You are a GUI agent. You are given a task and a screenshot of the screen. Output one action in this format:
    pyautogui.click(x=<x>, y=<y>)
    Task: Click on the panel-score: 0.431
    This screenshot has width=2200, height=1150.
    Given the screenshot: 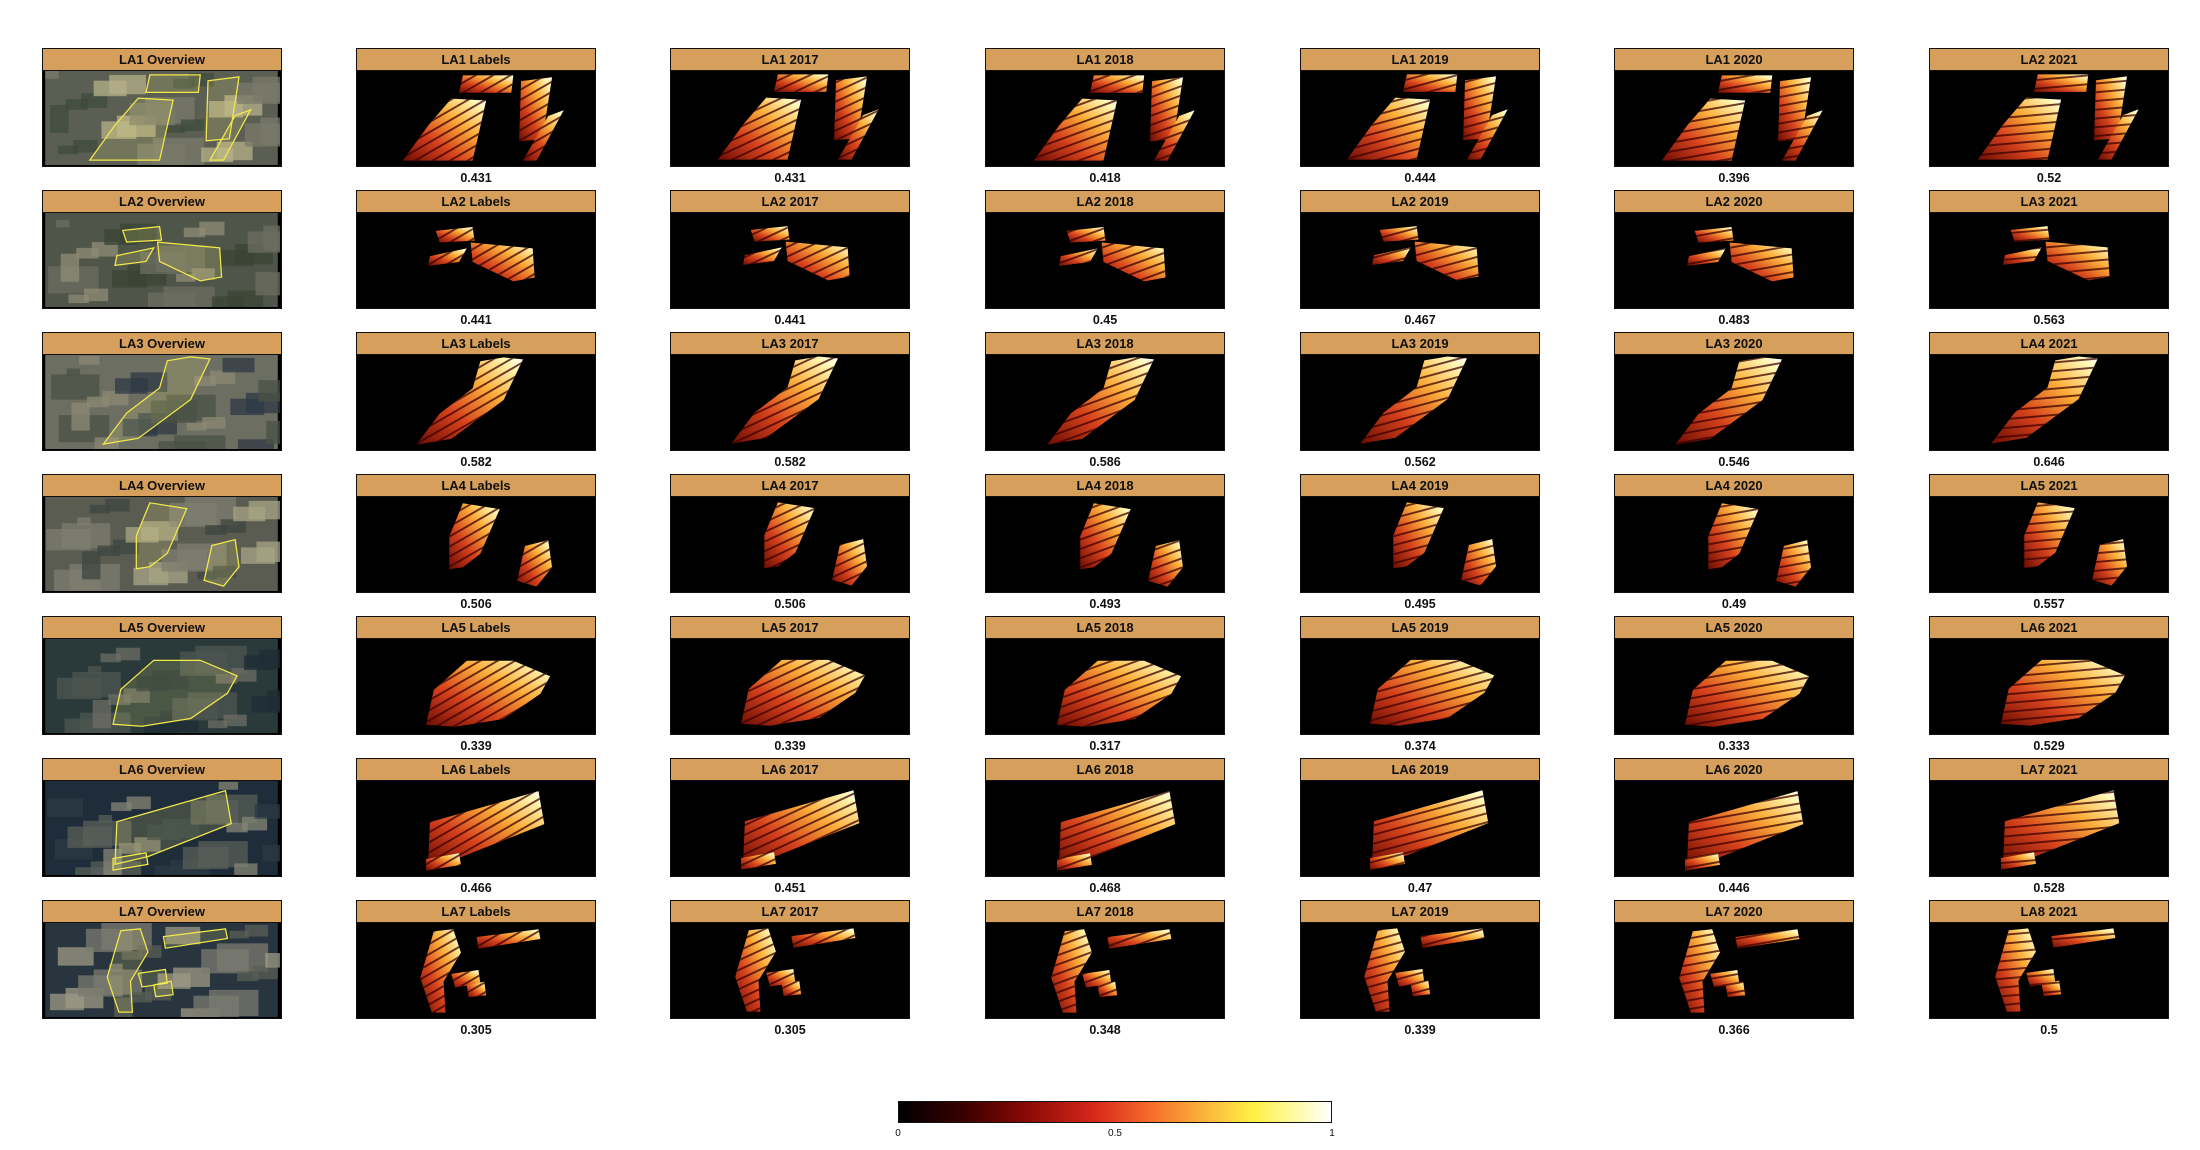 What is the action you would take?
    pyautogui.click(x=476, y=178)
    